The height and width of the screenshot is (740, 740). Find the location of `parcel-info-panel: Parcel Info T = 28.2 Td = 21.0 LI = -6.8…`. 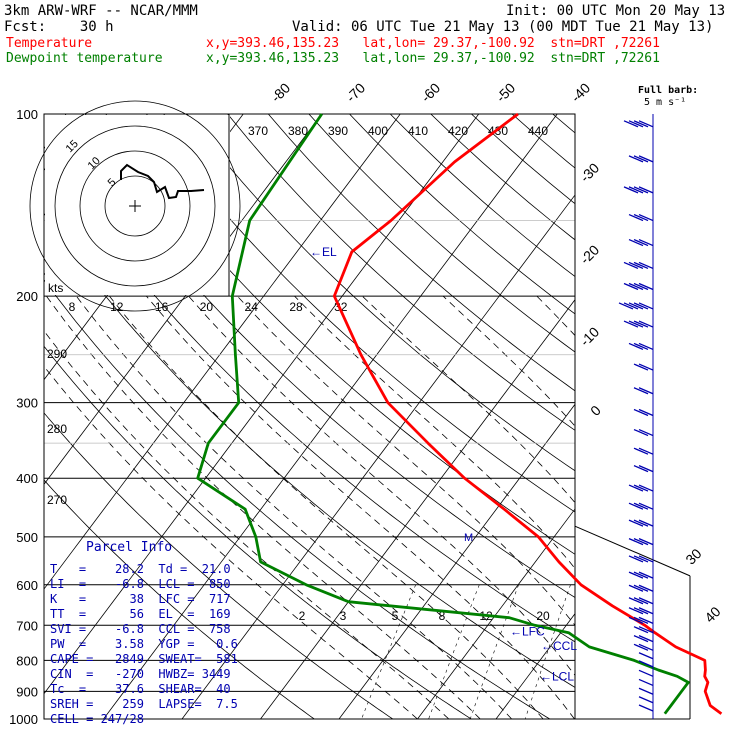

parcel-info-panel: Parcel Info T = 28.2 Td = 21.0 LI = -6.8… is located at coordinates (141, 633).